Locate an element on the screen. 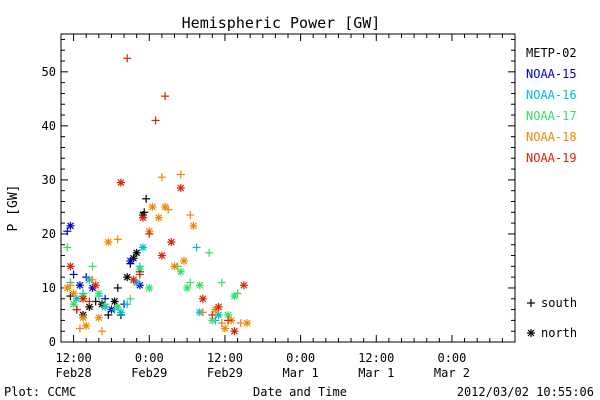 The image size is (600, 400). symbol-legend-label: north is located at coordinates (559, 333).